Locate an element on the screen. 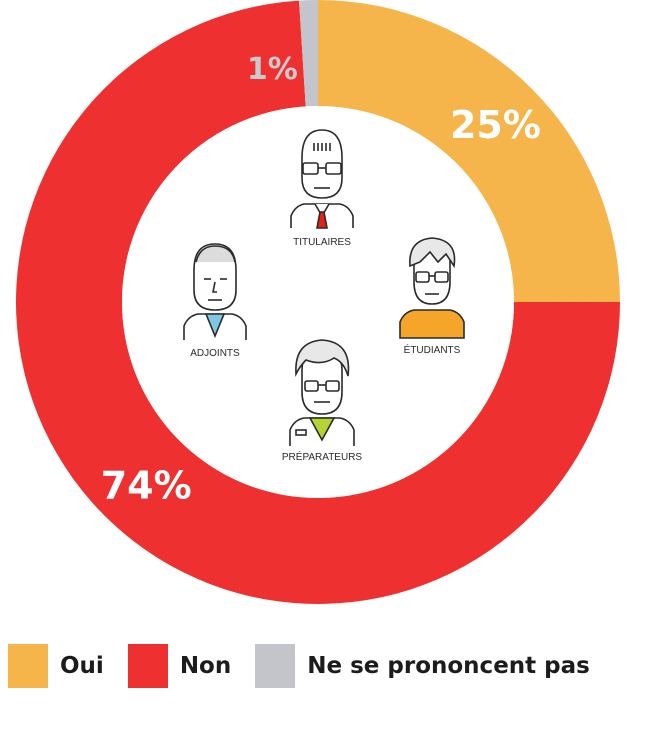 Image resolution: width=657 pixels, height=729 pixels. legend-item-ne-se-prononcent-pas: Ne se prononcent pas is located at coordinates (422, 666).